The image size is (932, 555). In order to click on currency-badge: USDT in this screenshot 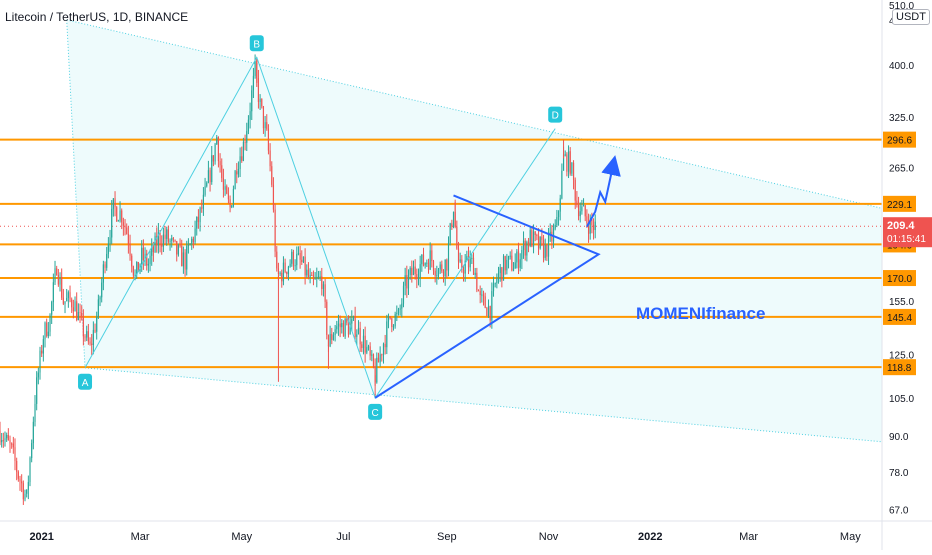, I will do `click(911, 17)`.